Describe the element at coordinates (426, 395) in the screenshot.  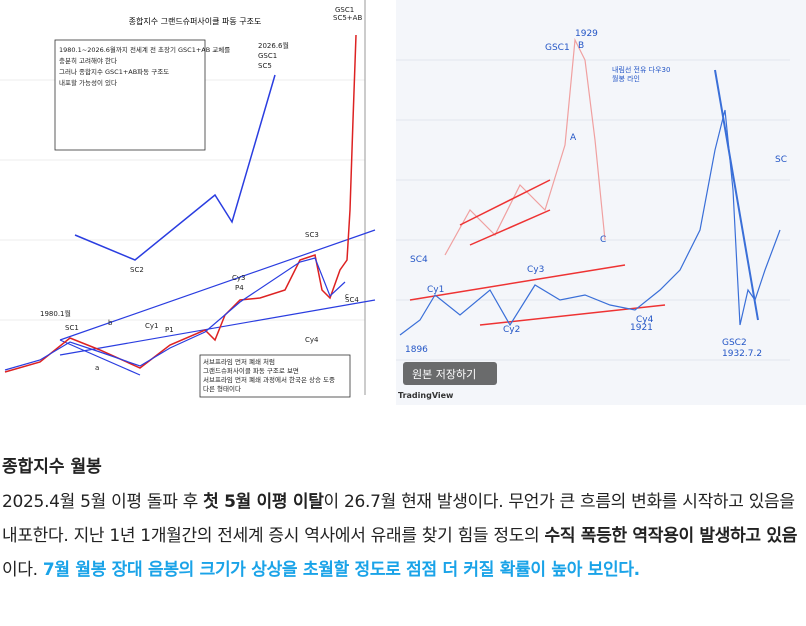
I see `brand: TradingView` at that location.